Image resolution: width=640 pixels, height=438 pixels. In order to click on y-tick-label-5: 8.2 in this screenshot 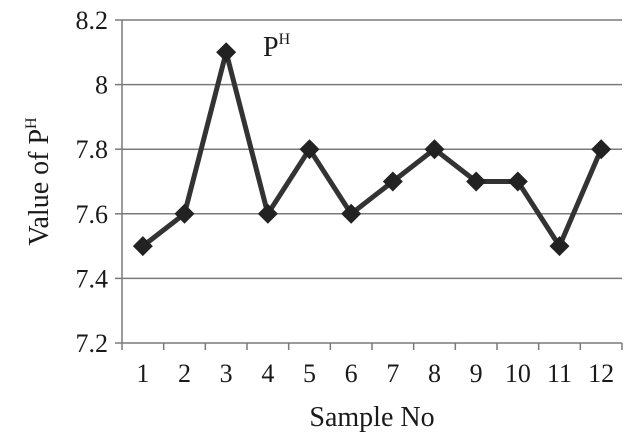, I will do `click(92, 20)`.